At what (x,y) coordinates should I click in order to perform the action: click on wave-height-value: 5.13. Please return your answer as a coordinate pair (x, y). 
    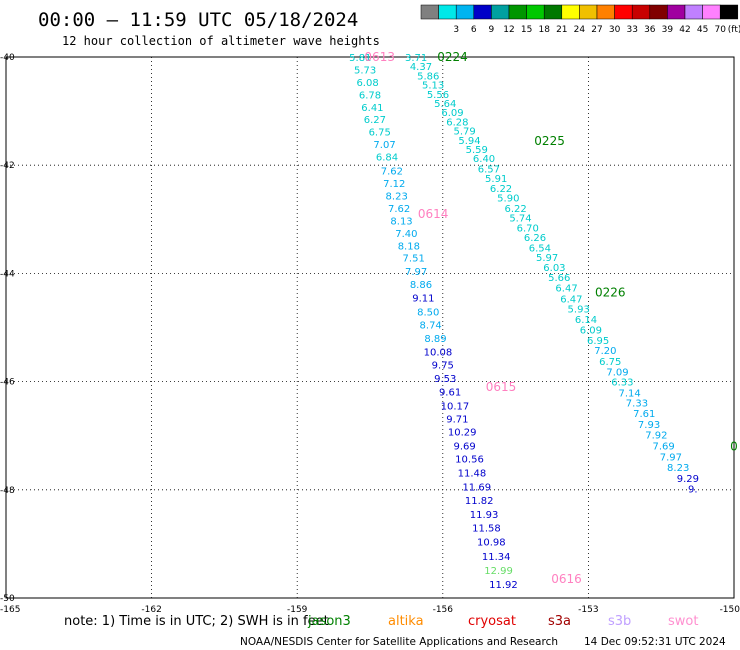
    Looking at the image, I should click on (433, 86).